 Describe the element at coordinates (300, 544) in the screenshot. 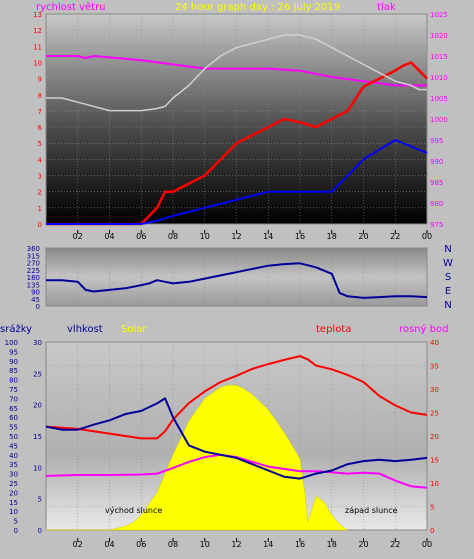

I see `x-tick-label: 16` at that location.